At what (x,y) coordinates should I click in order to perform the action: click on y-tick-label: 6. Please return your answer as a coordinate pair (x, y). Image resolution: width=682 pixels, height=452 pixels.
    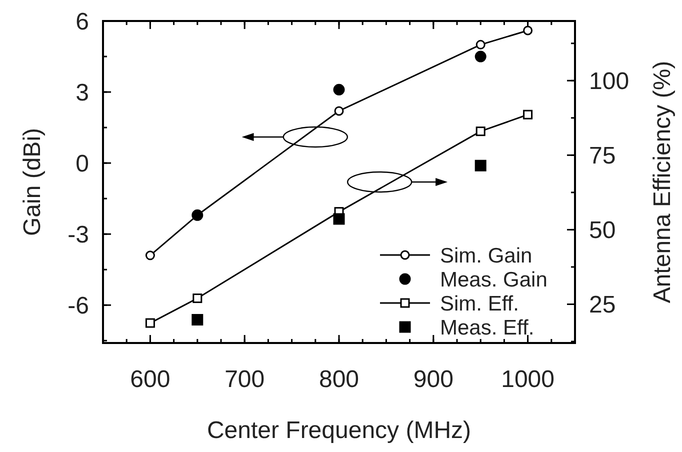
    Looking at the image, I should click on (82, 22).